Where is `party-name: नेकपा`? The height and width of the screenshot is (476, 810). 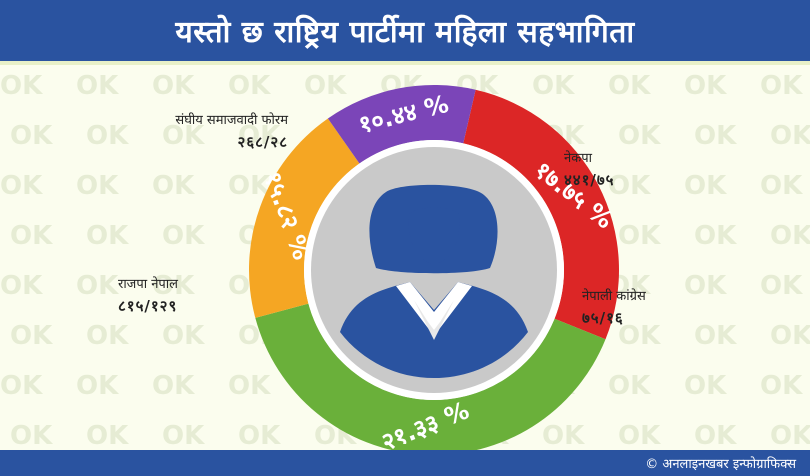
party-name: नेकपा is located at coordinates (578, 158).